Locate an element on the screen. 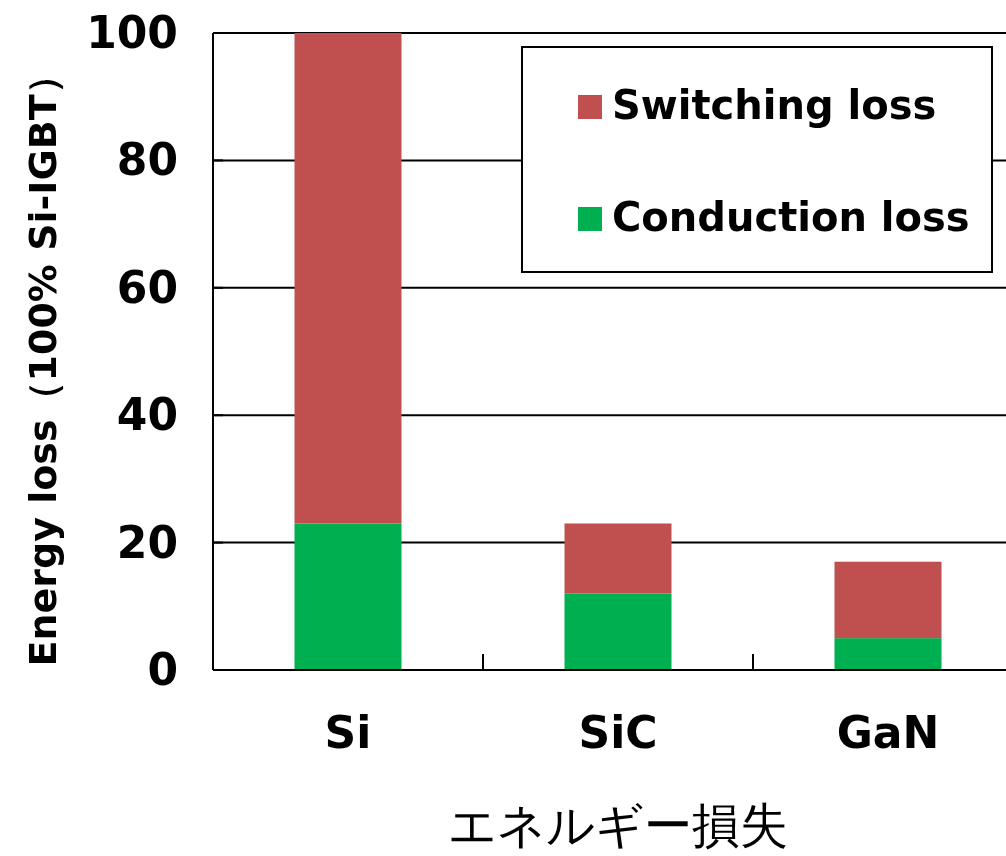  x-tick-label: GaN is located at coordinates (888, 732).